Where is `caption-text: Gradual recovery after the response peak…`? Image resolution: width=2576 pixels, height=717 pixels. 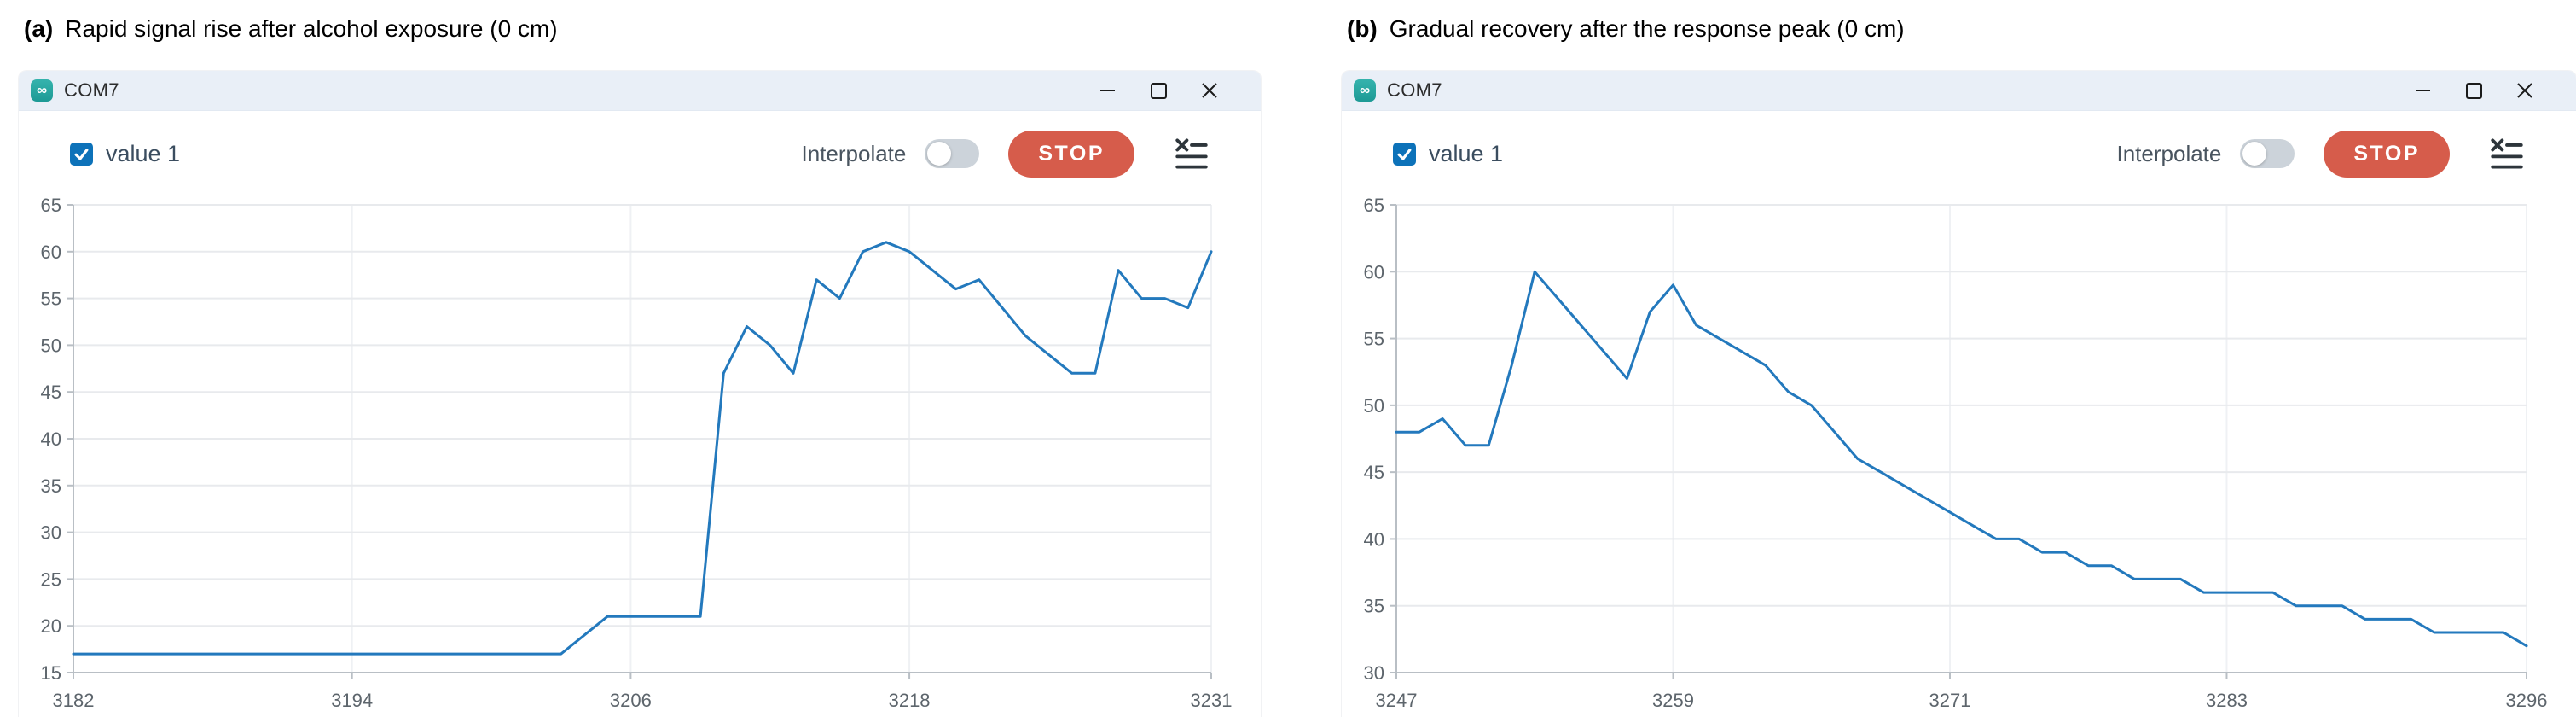
caption-text: Gradual recovery after the response peak… is located at coordinates (1647, 28).